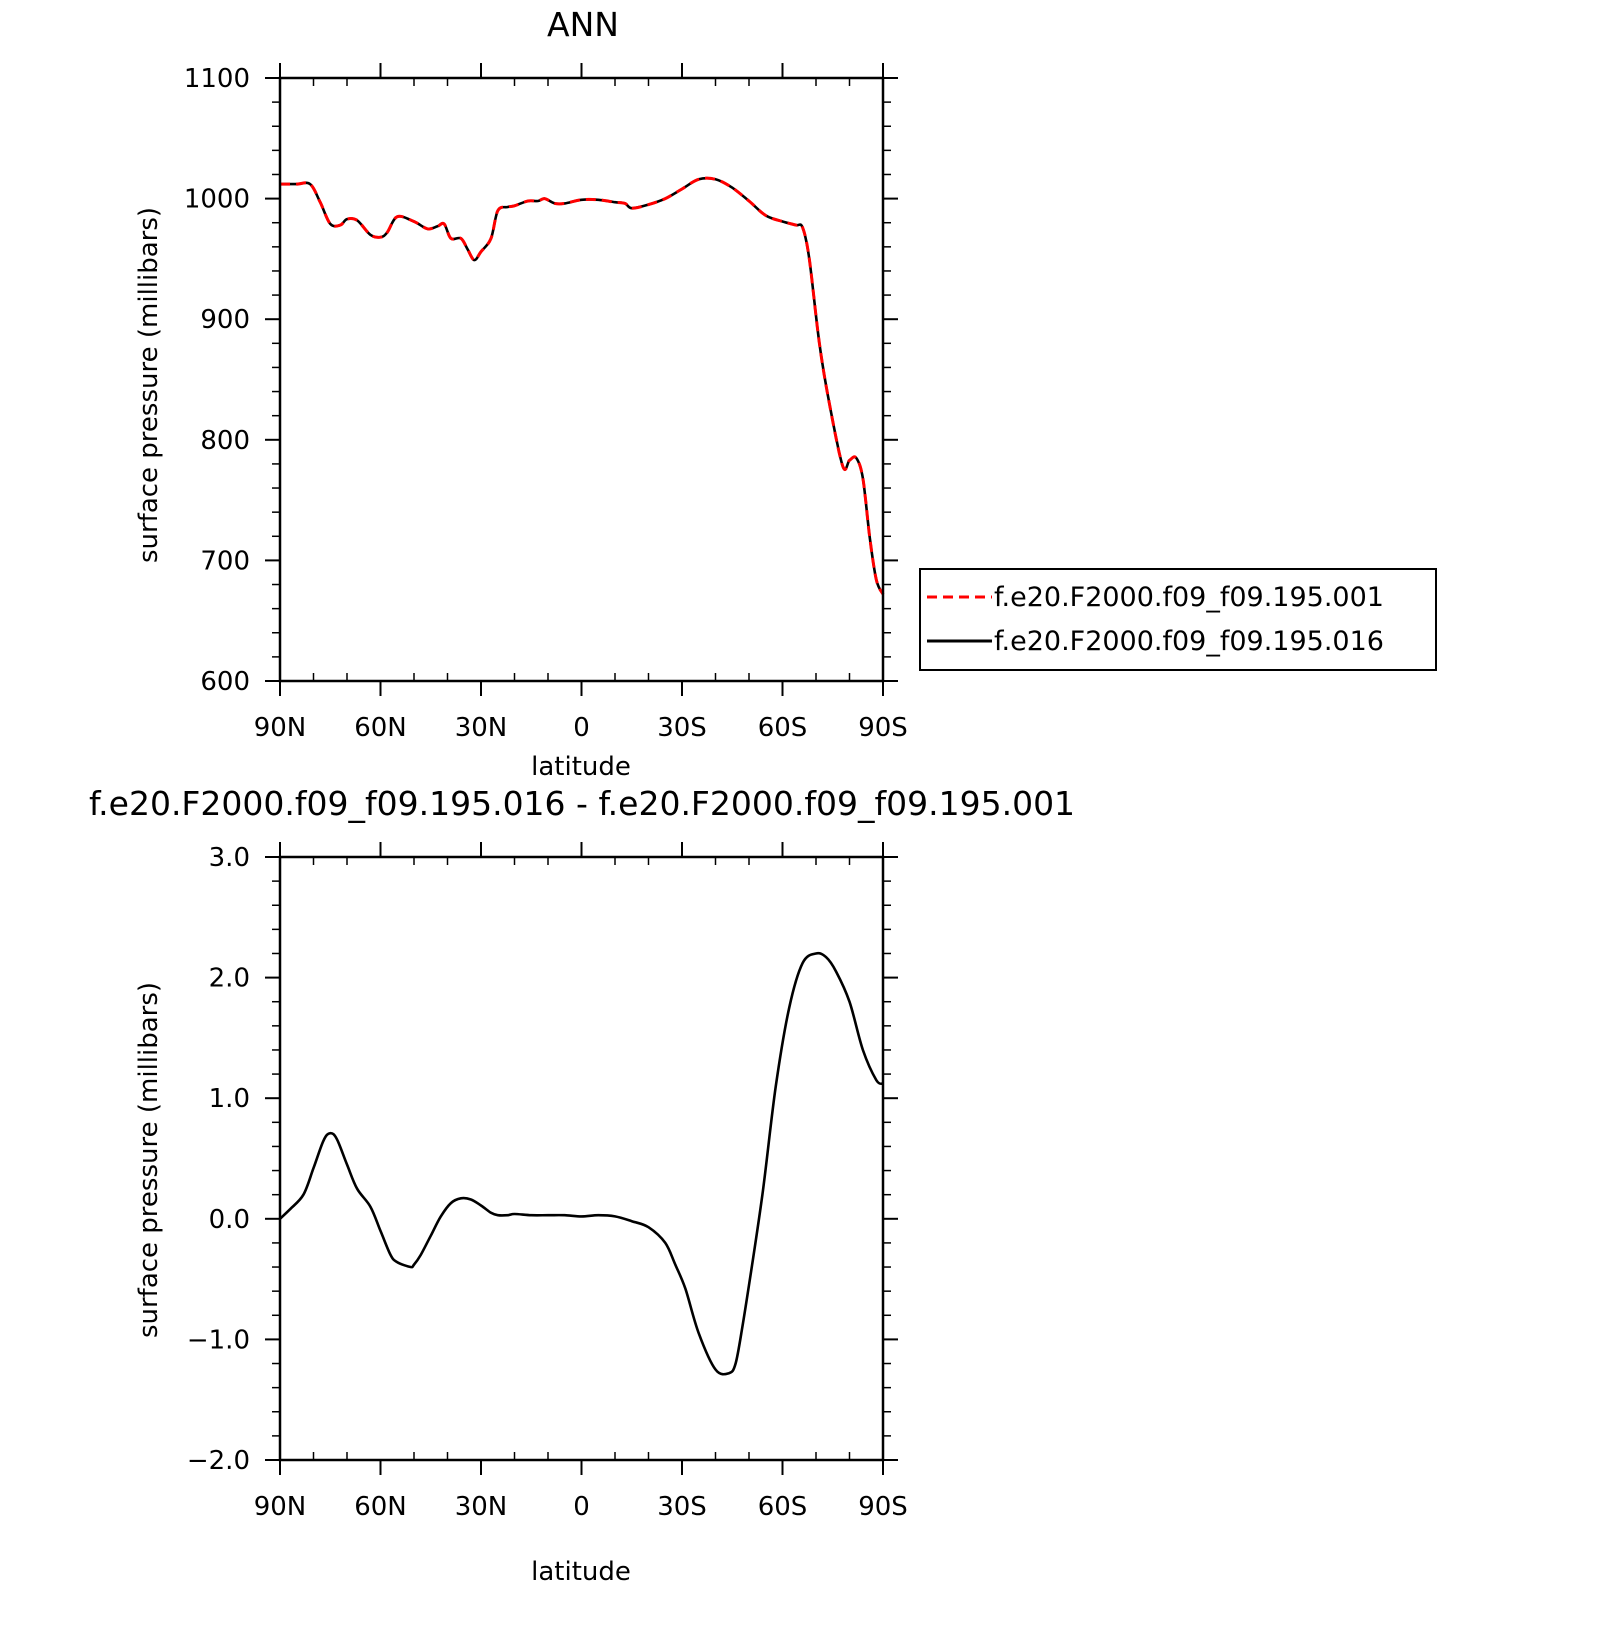  What do you see at coordinates (581, 1572) in the screenshot?
I see `bottom-chart-xlabel: latitude` at bounding box center [581, 1572].